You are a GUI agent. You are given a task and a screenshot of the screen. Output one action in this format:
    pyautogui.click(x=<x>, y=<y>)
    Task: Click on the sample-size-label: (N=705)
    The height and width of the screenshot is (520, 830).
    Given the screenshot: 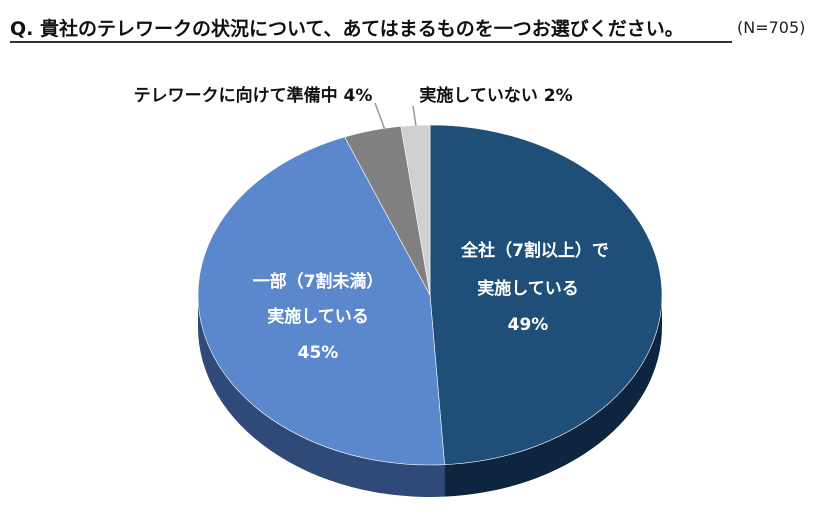 What is the action you would take?
    pyautogui.click(x=771, y=27)
    